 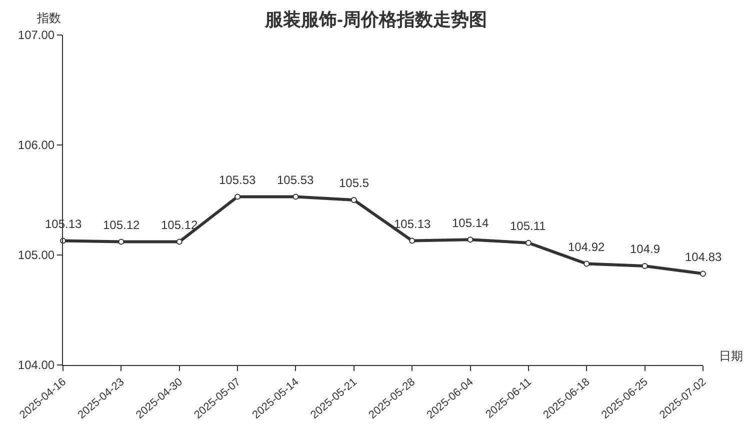 I want to click on data-label: 104.83, so click(x=703, y=257).